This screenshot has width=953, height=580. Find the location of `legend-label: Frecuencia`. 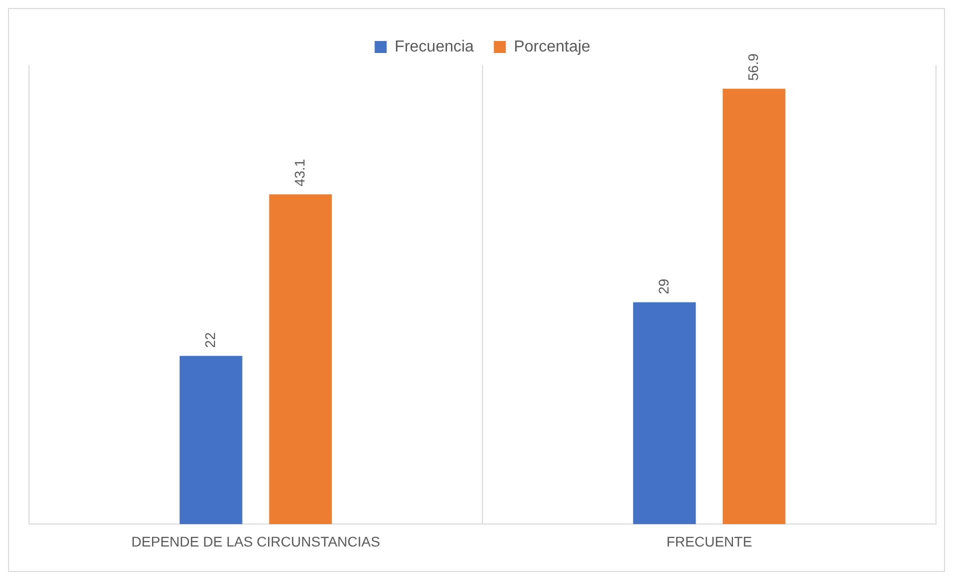

legend-label: Frecuencia is located at coordinates (434, 47).